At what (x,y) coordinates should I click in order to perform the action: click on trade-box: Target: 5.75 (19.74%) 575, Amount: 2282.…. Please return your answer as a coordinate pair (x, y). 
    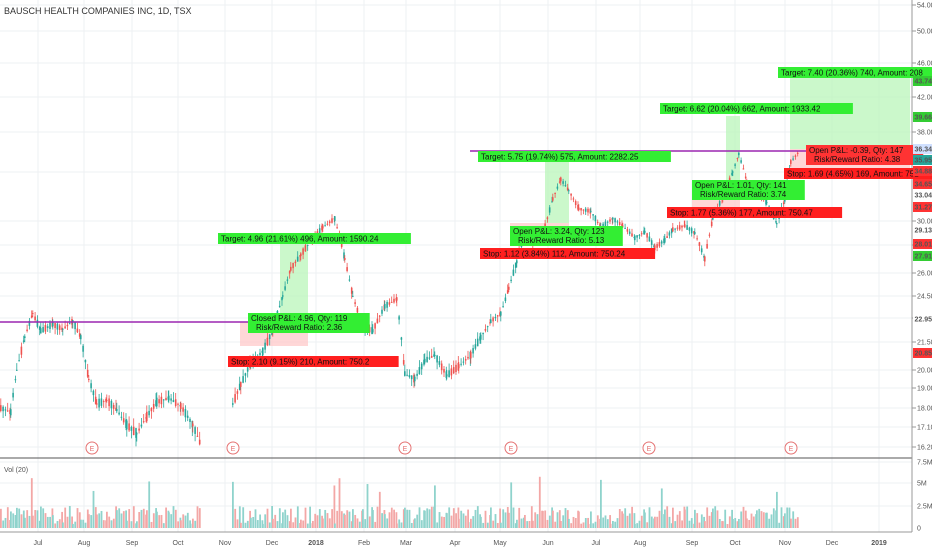
    Looking at the image, I should click on (574, 205).